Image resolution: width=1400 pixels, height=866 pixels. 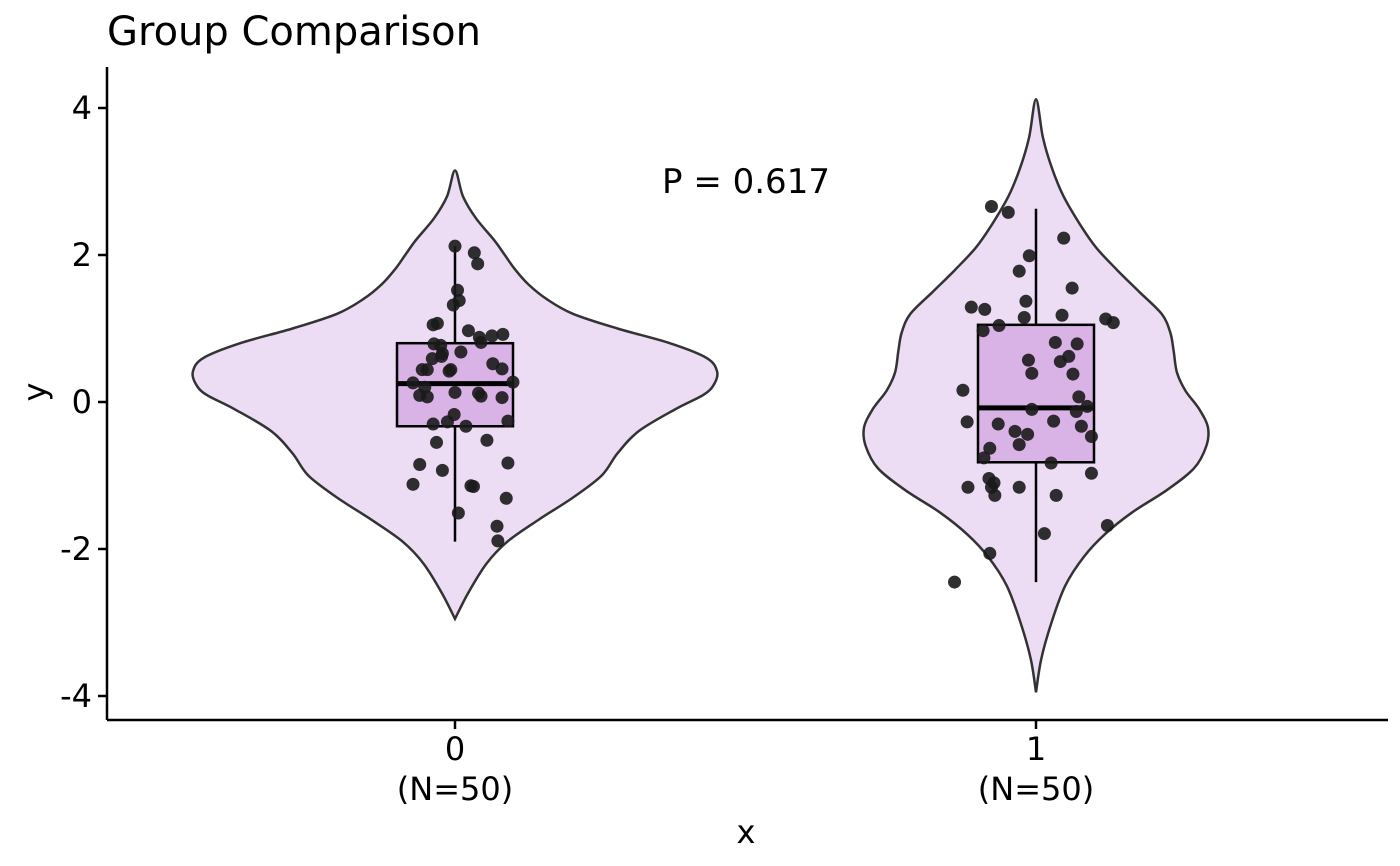 I want to click on x-axis-title: x, so click(x=746, y=832).